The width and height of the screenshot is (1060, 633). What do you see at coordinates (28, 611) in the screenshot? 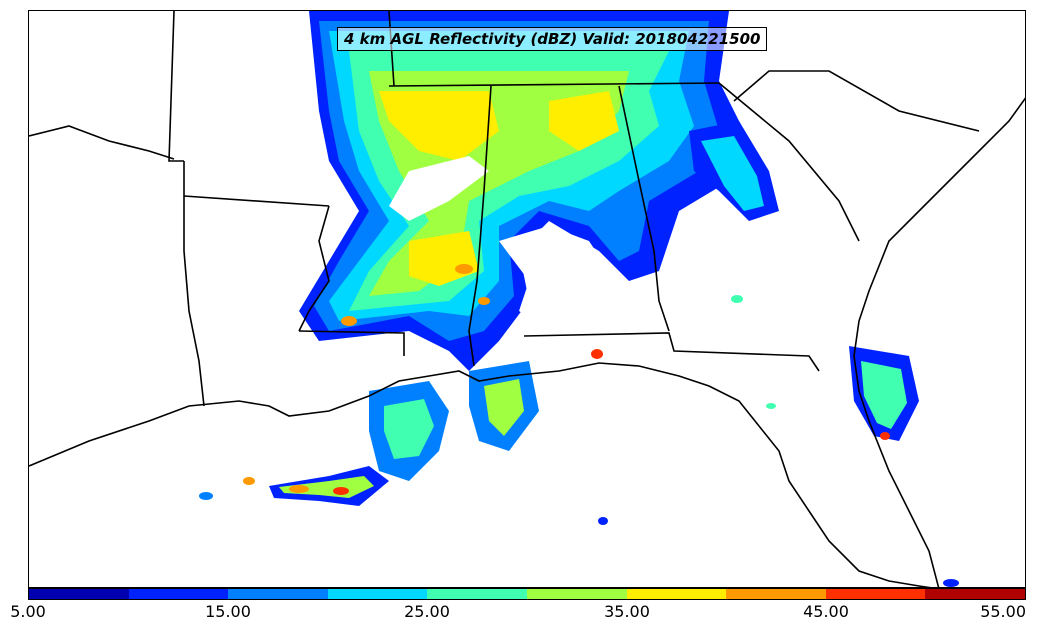
I see `colorbar-tick-label: 5.00` at bounding box center [28, 611].